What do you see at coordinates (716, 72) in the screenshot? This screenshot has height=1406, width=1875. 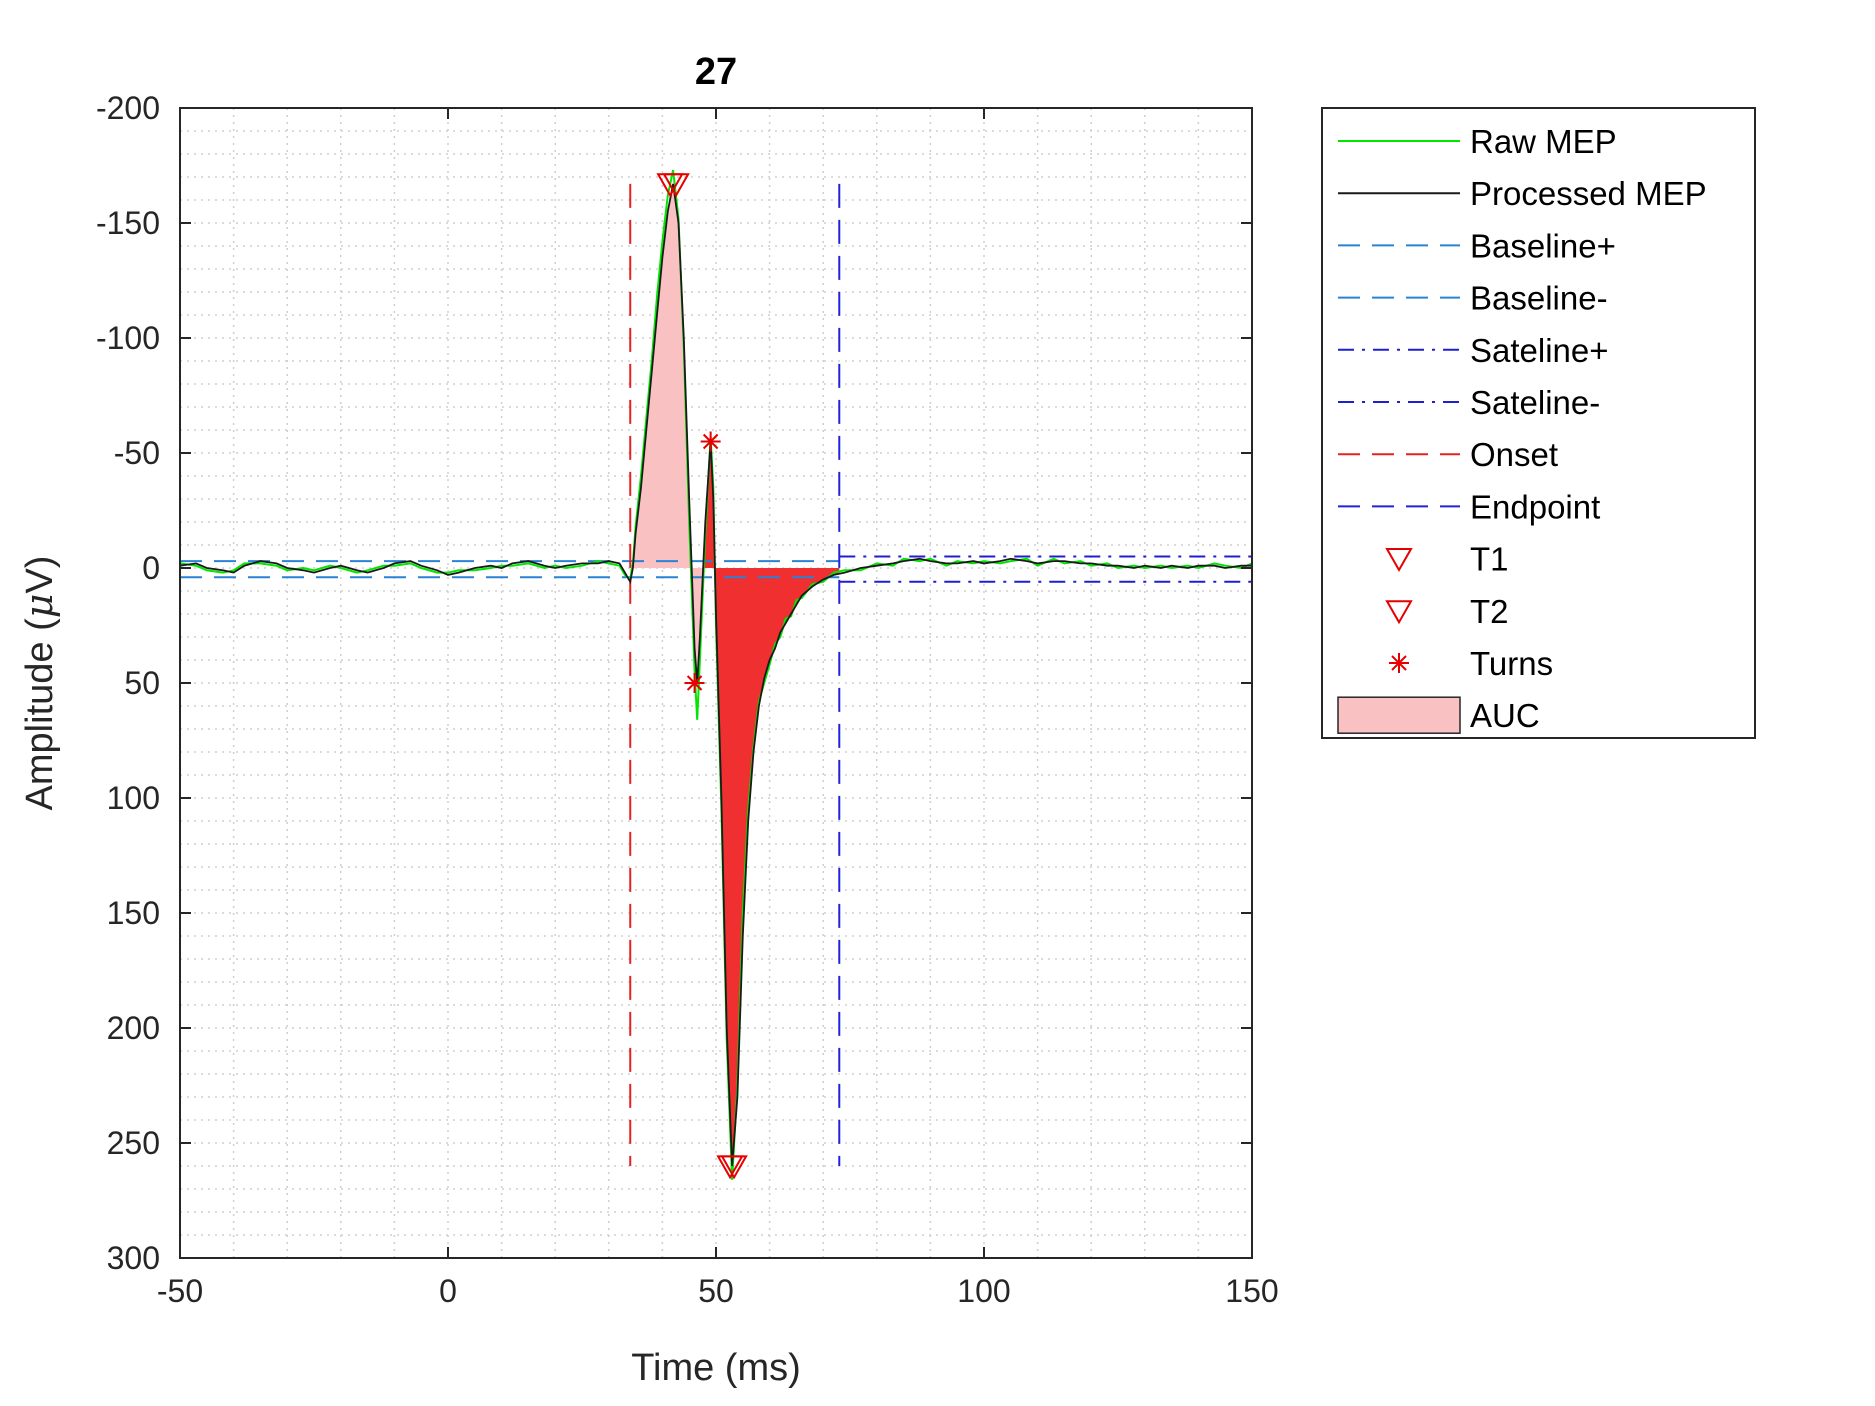 I see `chart-title: 27` at bounding box center [716, 72].